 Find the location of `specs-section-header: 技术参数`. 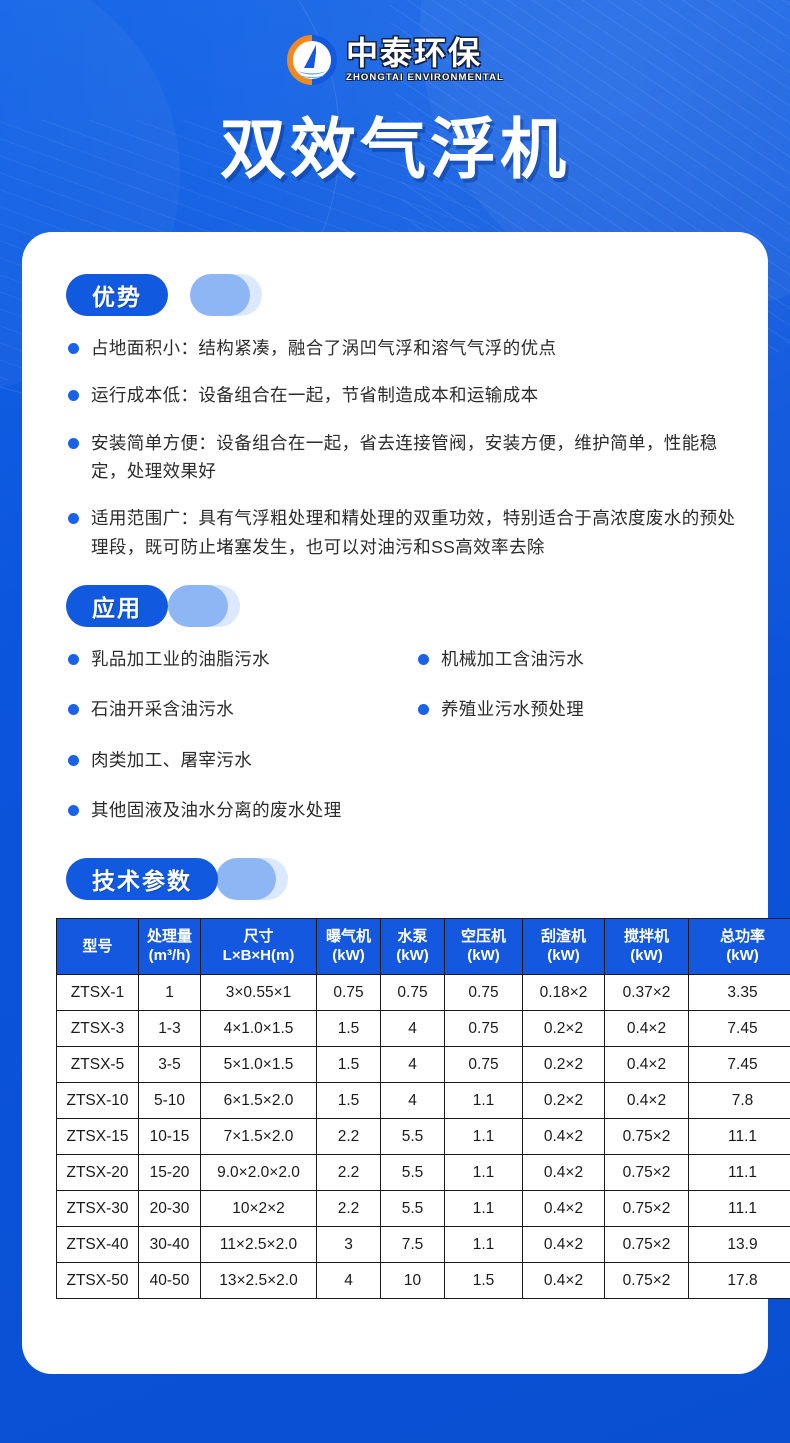

specs-section-header: 技术参数 is located at coordinates (395, 879).